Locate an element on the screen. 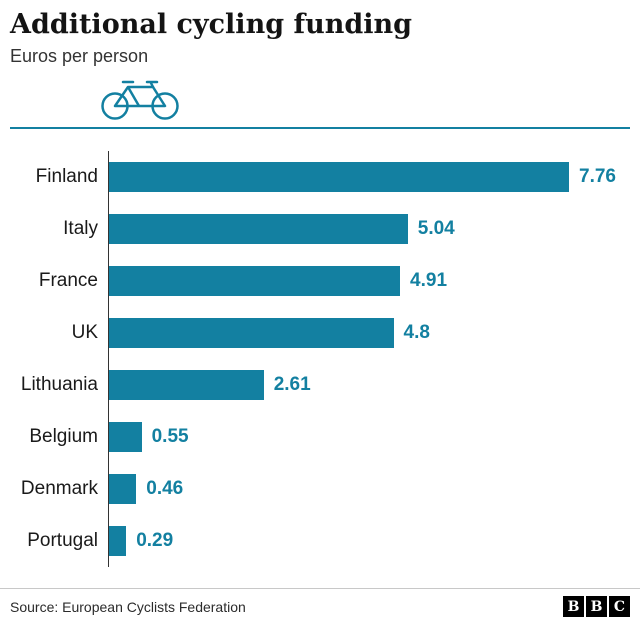 This screenshot has width=640, height=624. category-label: France is located at coordinates (68, 280).